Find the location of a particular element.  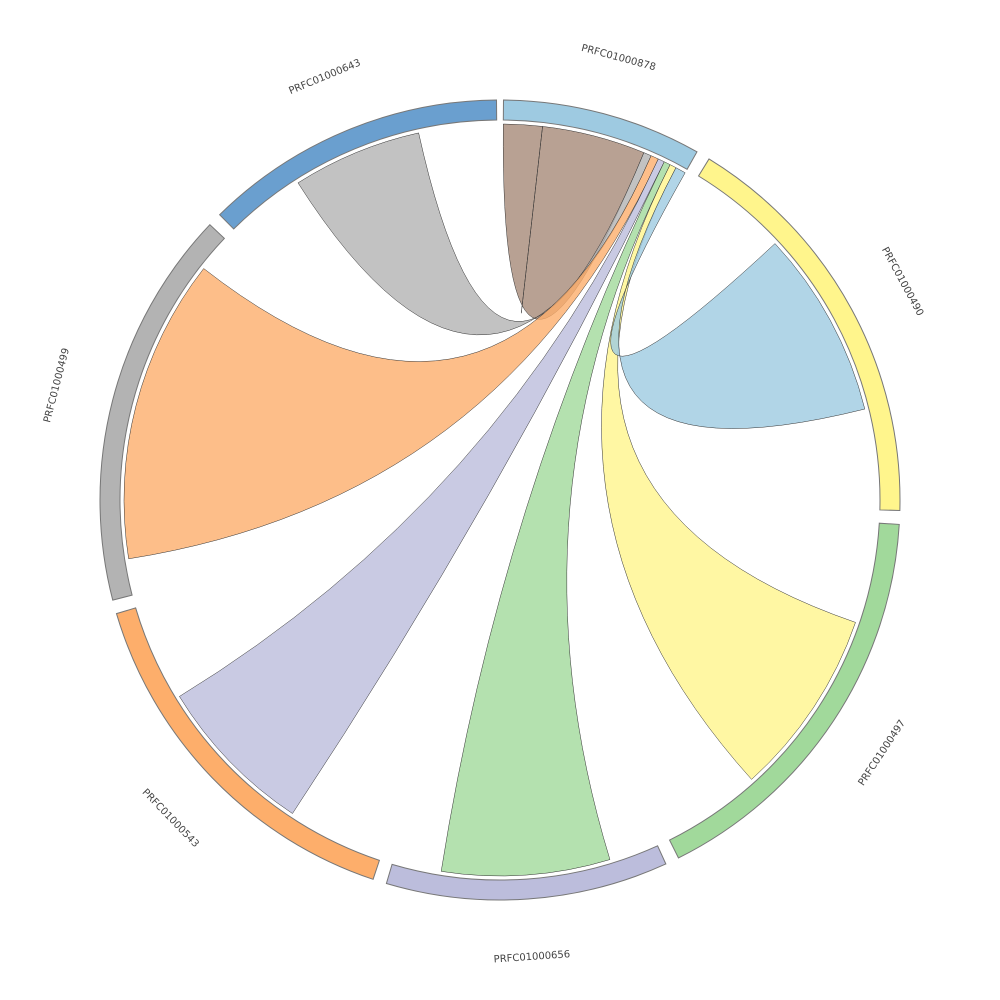

segment-label: PRFC01000497 is located at coordinates (882, 753).